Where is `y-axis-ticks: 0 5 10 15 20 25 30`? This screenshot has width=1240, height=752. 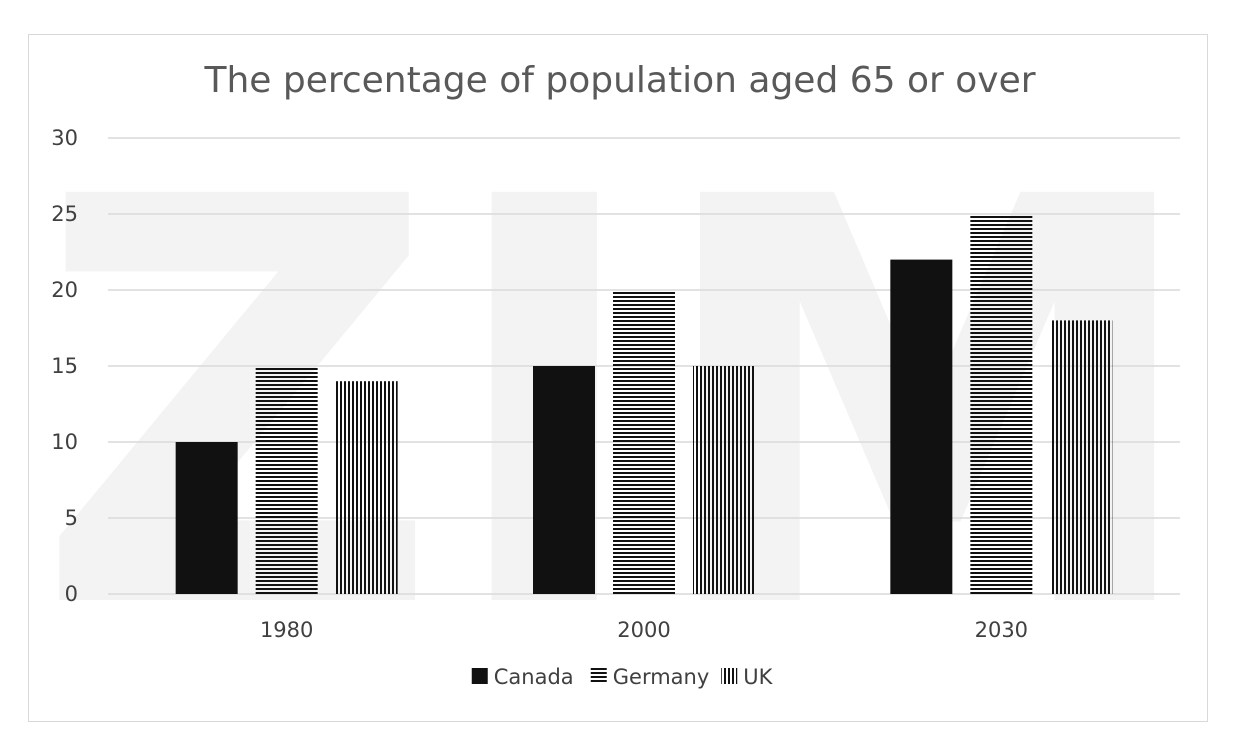
y-axis-ticks: 0 5 10 15 20 25 30 is located at coordinates (64, 366).